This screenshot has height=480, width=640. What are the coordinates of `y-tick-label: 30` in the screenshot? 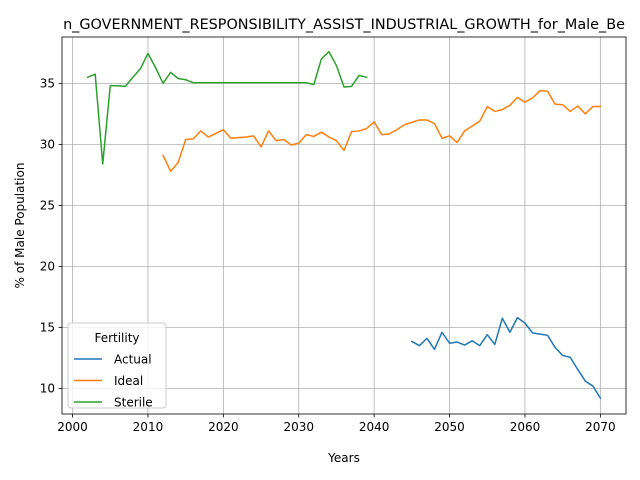 It's located at (47, 145).